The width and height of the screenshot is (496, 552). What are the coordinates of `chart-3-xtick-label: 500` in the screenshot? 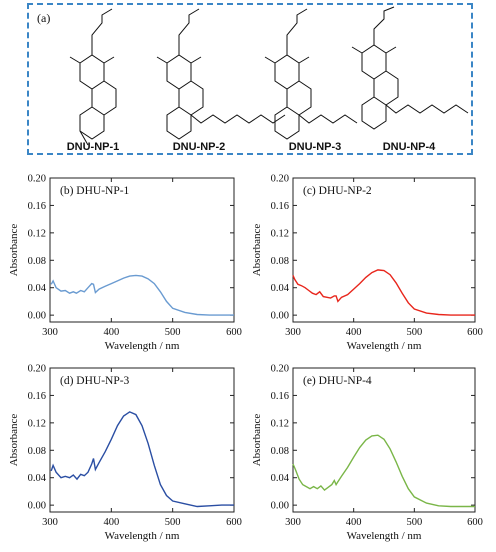 It's located at (173, 522).